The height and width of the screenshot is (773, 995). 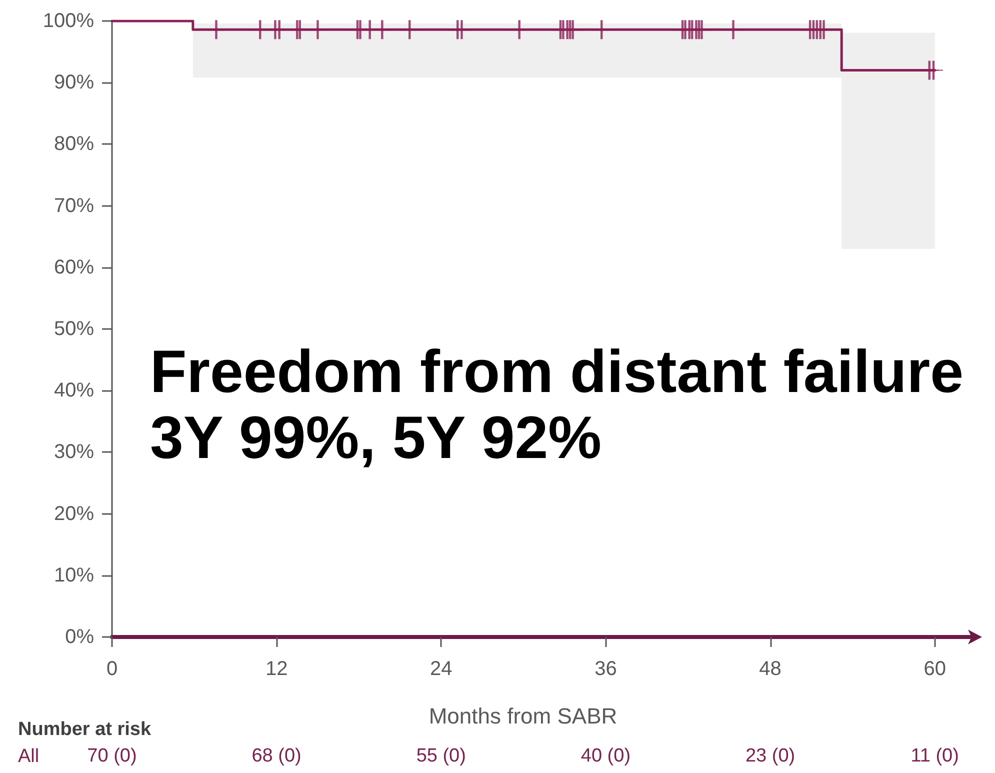 I want to click on y-tick-label: 90%, so click(x=74, y=83).